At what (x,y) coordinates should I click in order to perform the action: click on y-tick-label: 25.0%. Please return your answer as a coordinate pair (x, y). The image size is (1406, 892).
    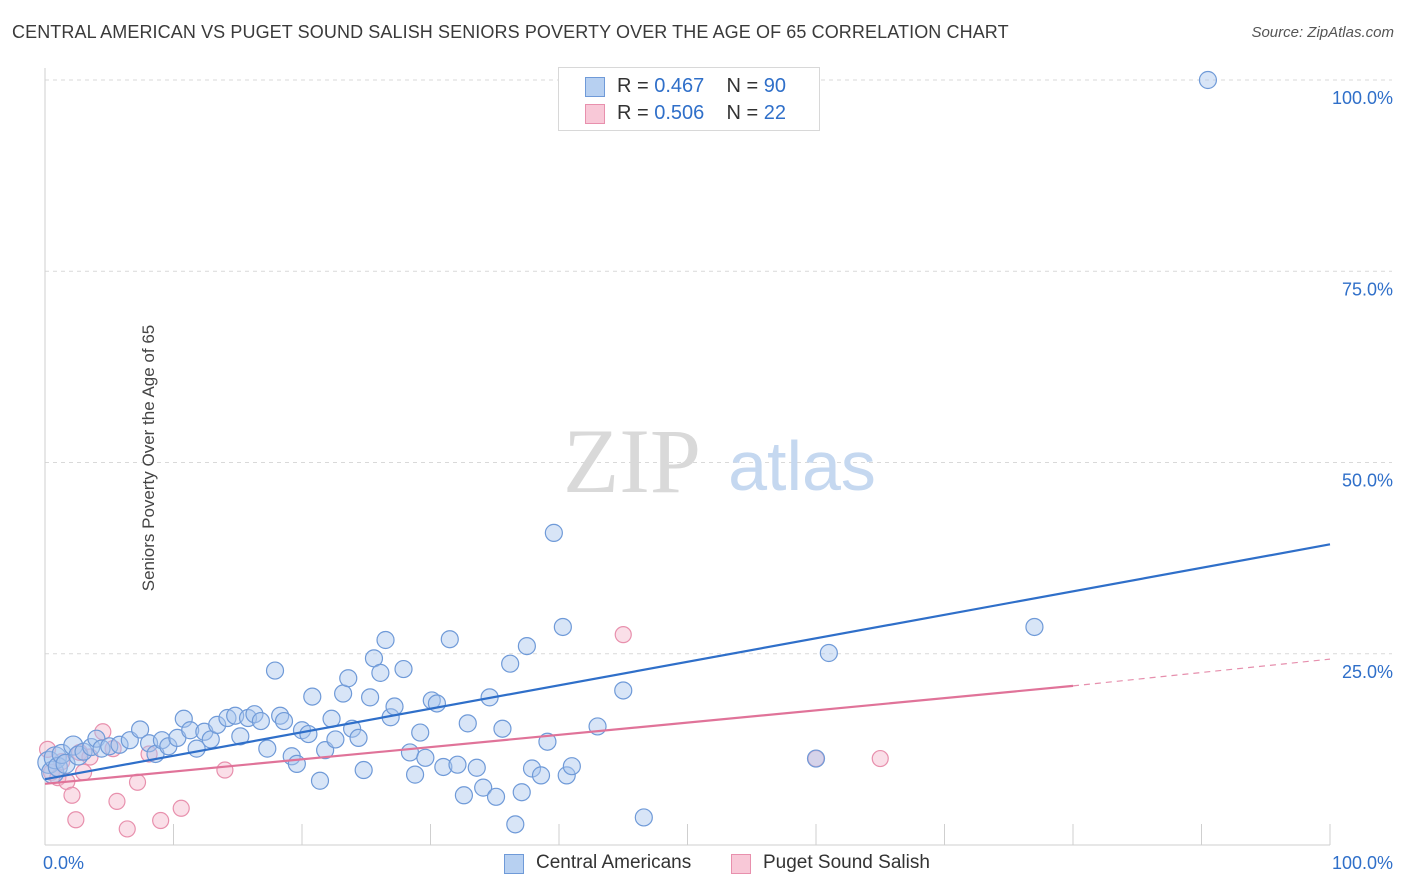
    Looking at the image, I should click on (1367, 672).